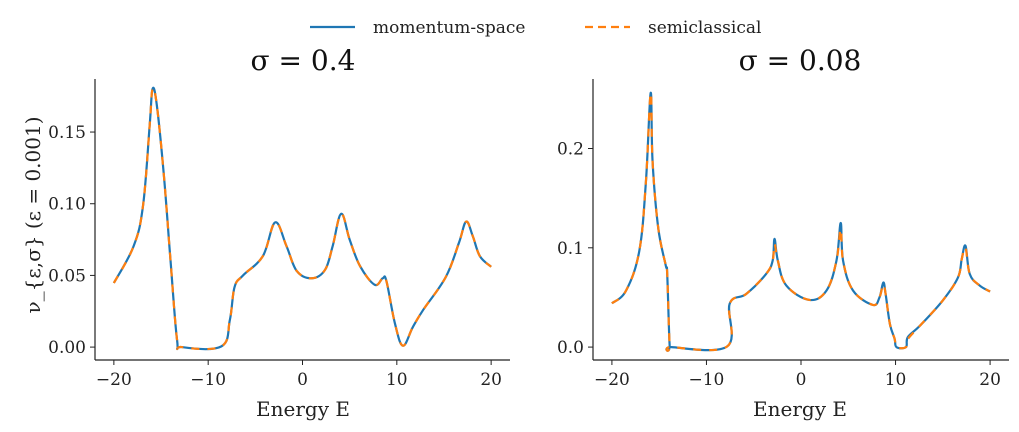 This screenshot has height=432, width=1019. I want to click on y-tick-label: 0.05, so click(67, 276).